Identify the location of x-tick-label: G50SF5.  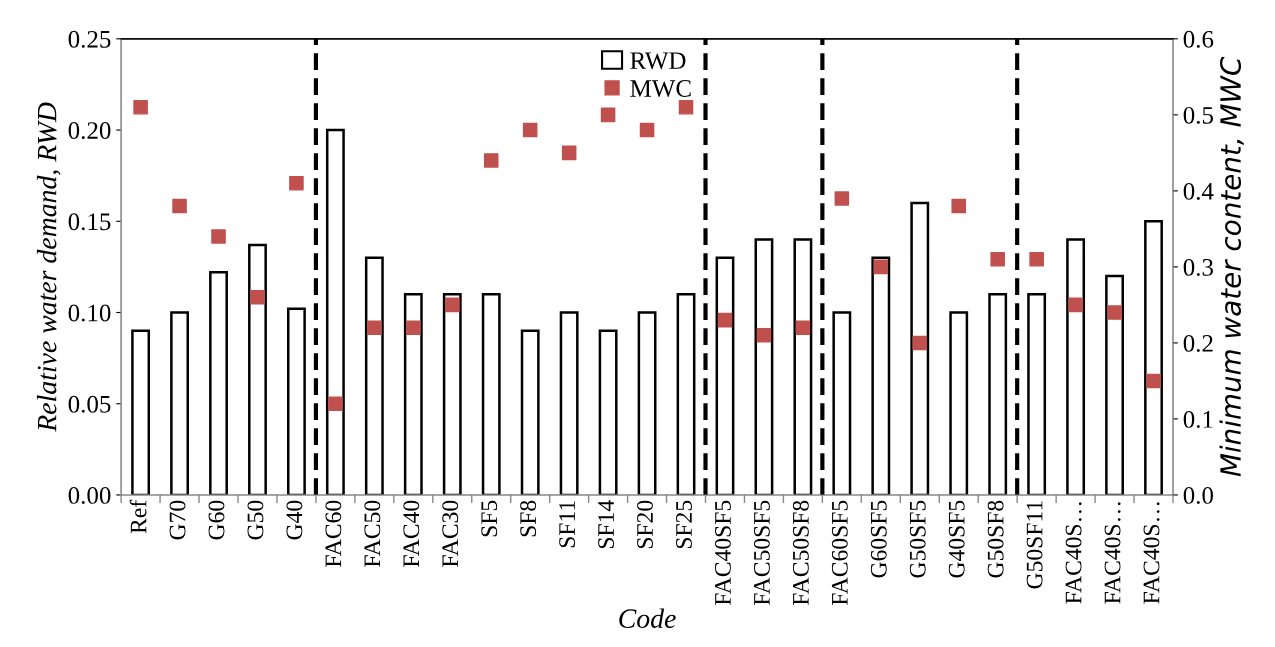
(917, 539).